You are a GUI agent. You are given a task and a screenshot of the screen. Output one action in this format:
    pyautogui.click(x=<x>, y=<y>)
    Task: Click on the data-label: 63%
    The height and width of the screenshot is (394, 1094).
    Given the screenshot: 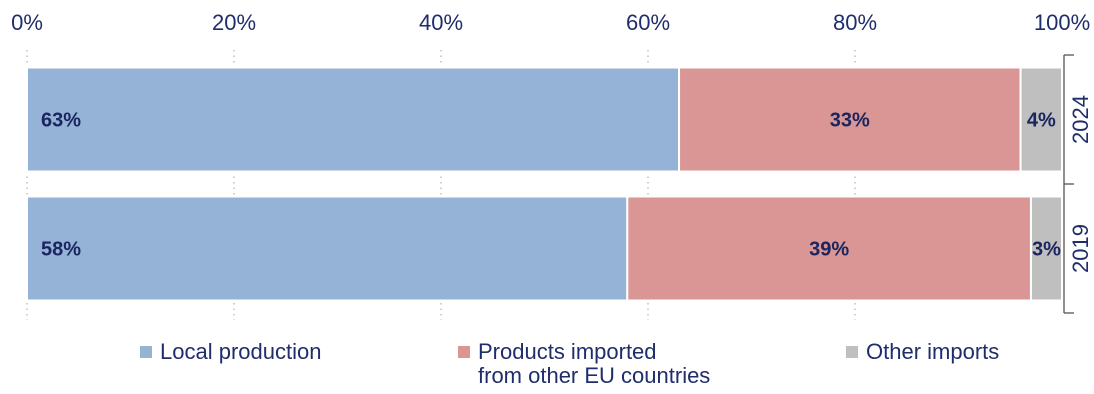 What is the action you would take?
    pyautogui.click(x=61, y=121)
    